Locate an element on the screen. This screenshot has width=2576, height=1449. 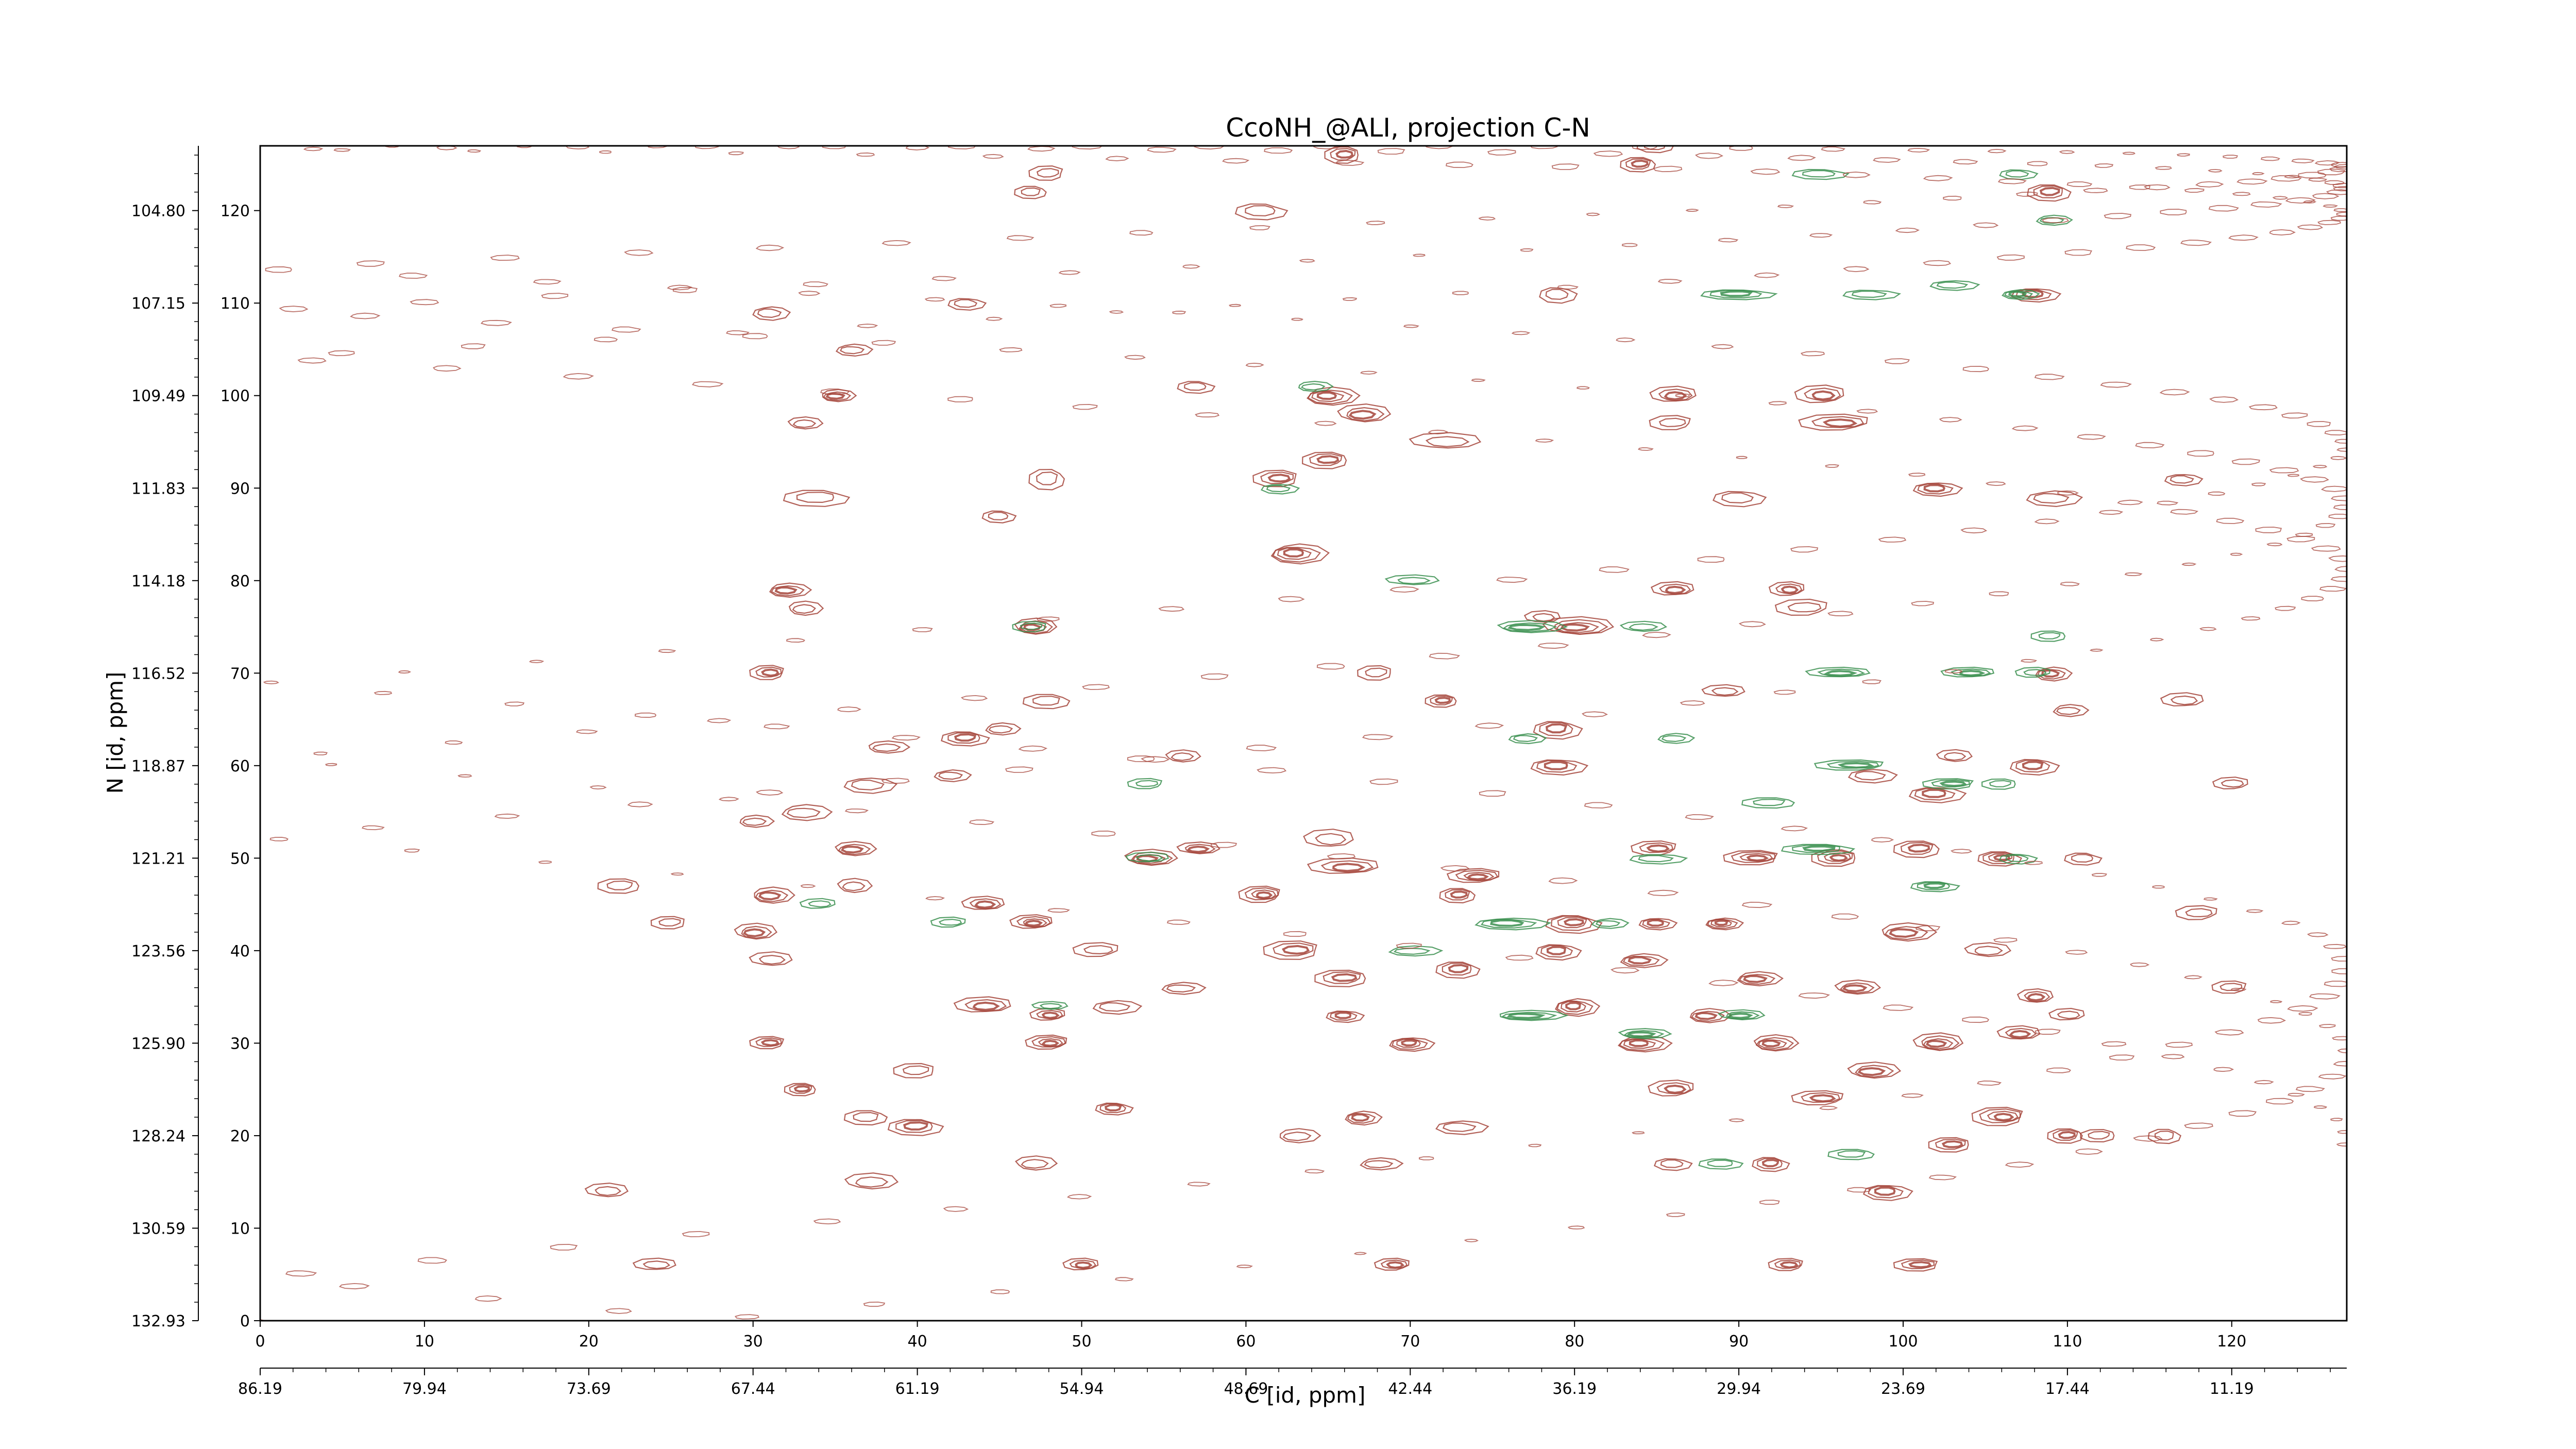
y-tick-label: 70 is located at coordinates (240, 674).